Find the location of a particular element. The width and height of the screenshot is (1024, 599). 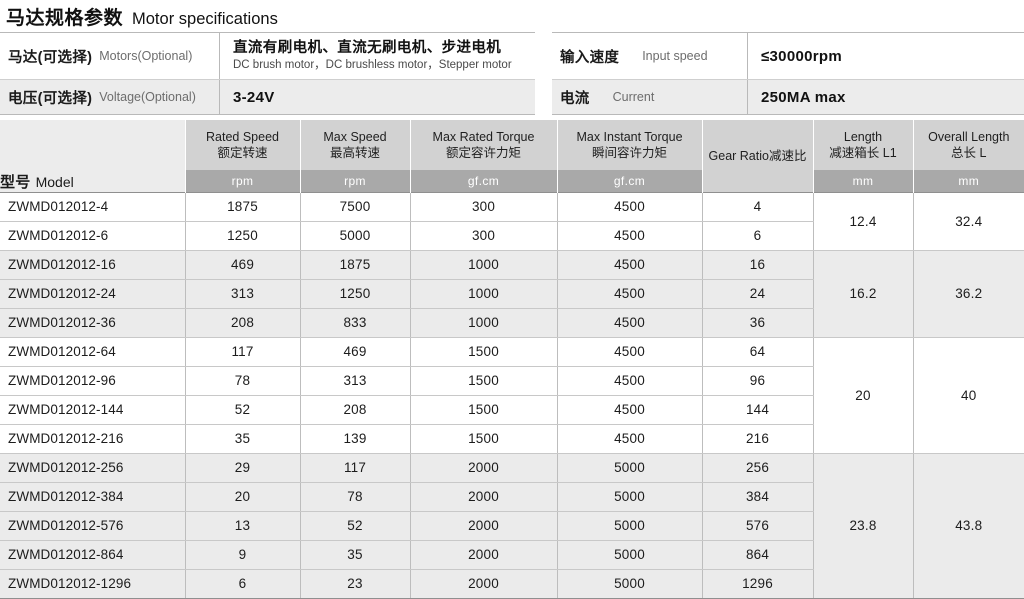

cell-model: ZWMD012012-64 is located at coordinates (92, 351).